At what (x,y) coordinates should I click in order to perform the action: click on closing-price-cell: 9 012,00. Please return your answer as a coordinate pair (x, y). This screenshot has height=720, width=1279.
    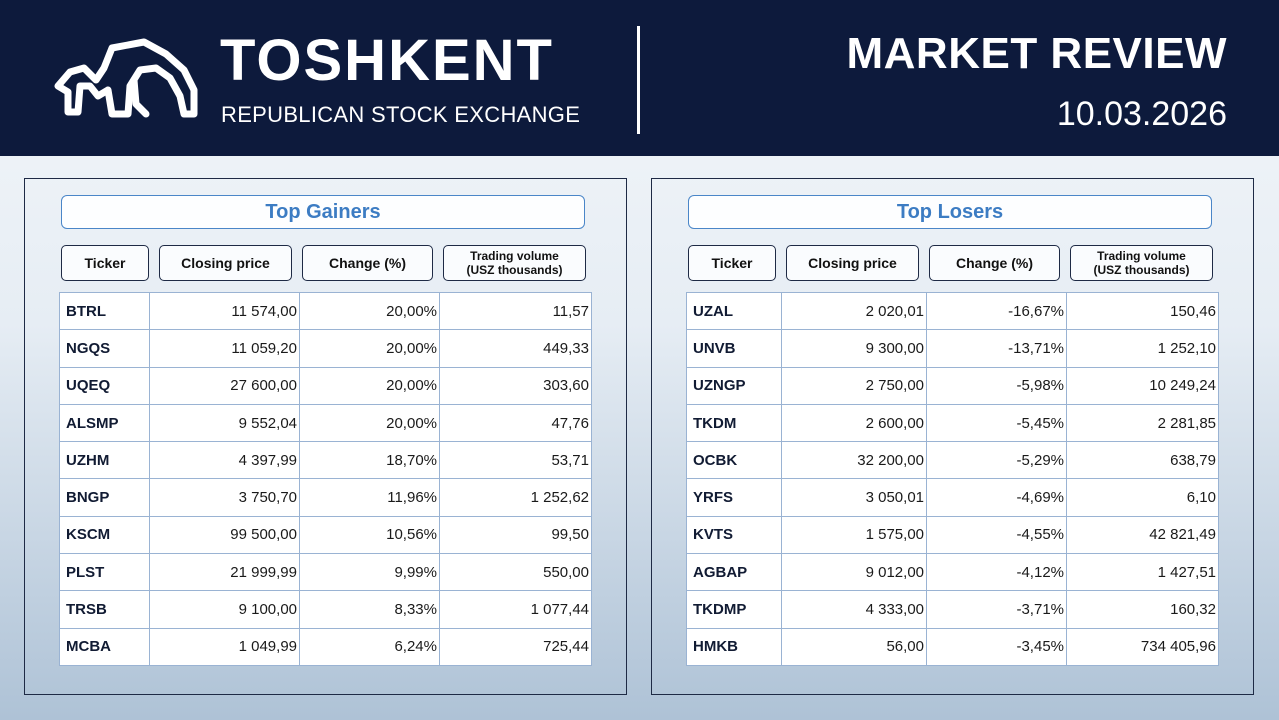
    Looking at the image, I should click on (854, 572).